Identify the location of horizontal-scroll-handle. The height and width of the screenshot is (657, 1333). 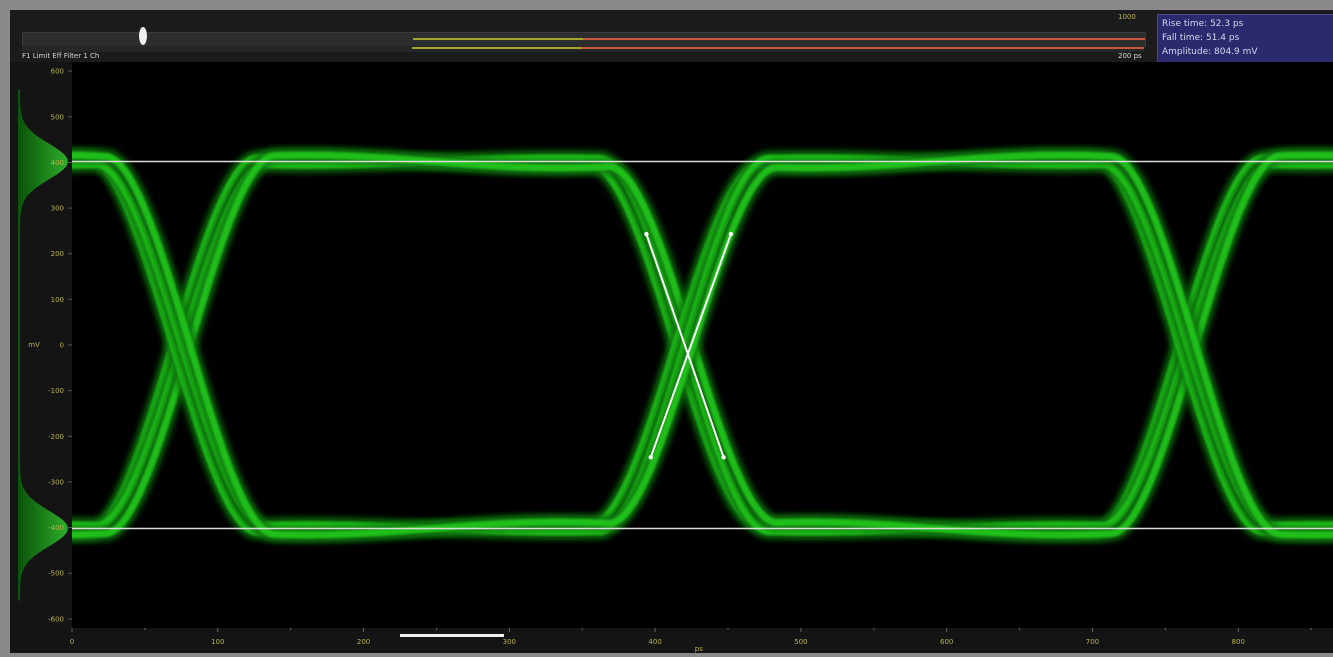
(452, 635).